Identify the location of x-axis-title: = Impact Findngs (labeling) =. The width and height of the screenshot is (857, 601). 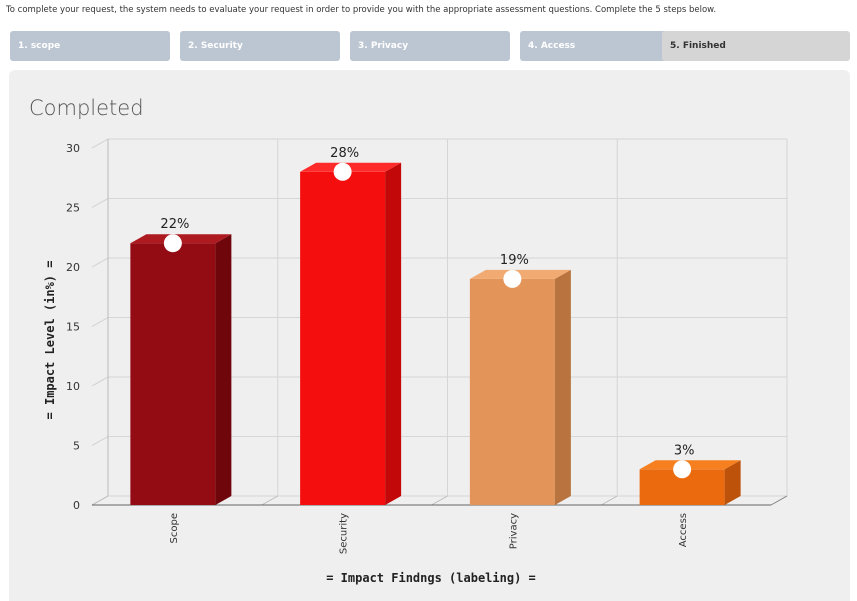
(431, 578).